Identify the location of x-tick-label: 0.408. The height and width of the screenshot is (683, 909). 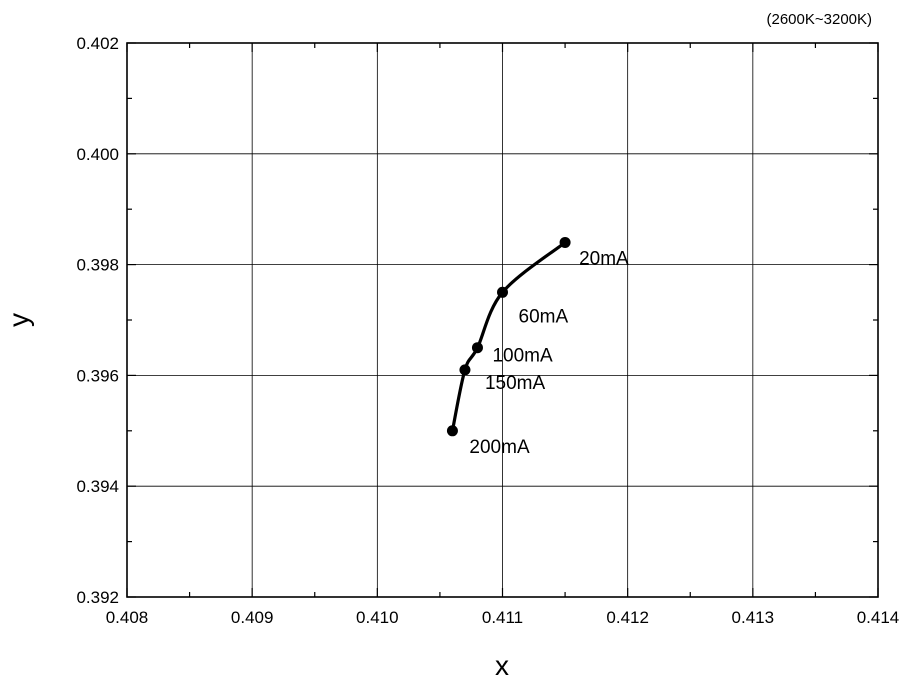
(127, 617).